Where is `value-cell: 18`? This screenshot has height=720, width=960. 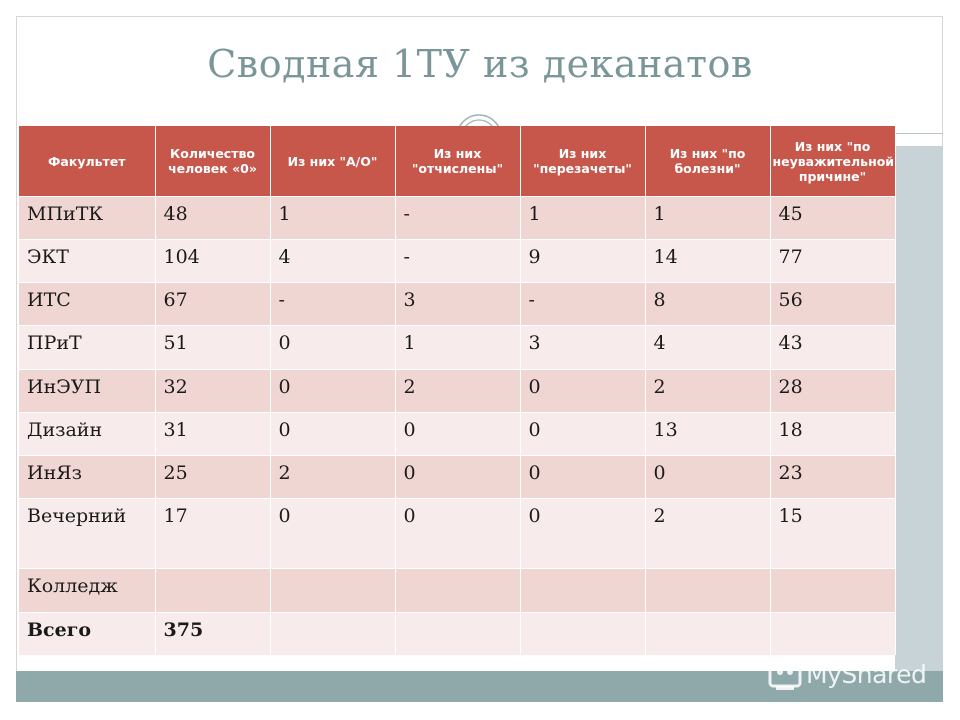
value-cell: 18 is located at coordinates (833, 434).